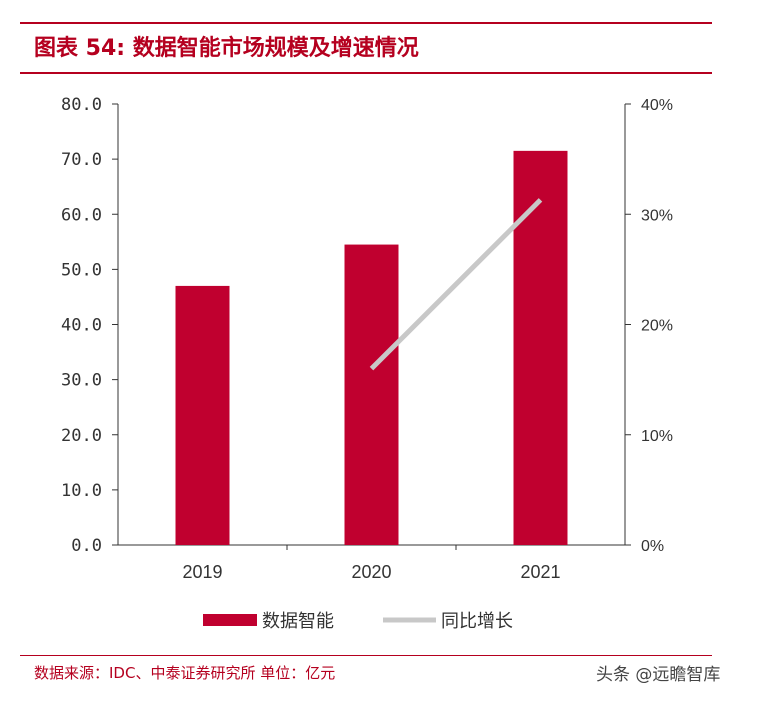  What do you see at coordinates (80, 48) in the screenshot?
I see `figure-label: 图表 54:` at bounding box center [80, 48].